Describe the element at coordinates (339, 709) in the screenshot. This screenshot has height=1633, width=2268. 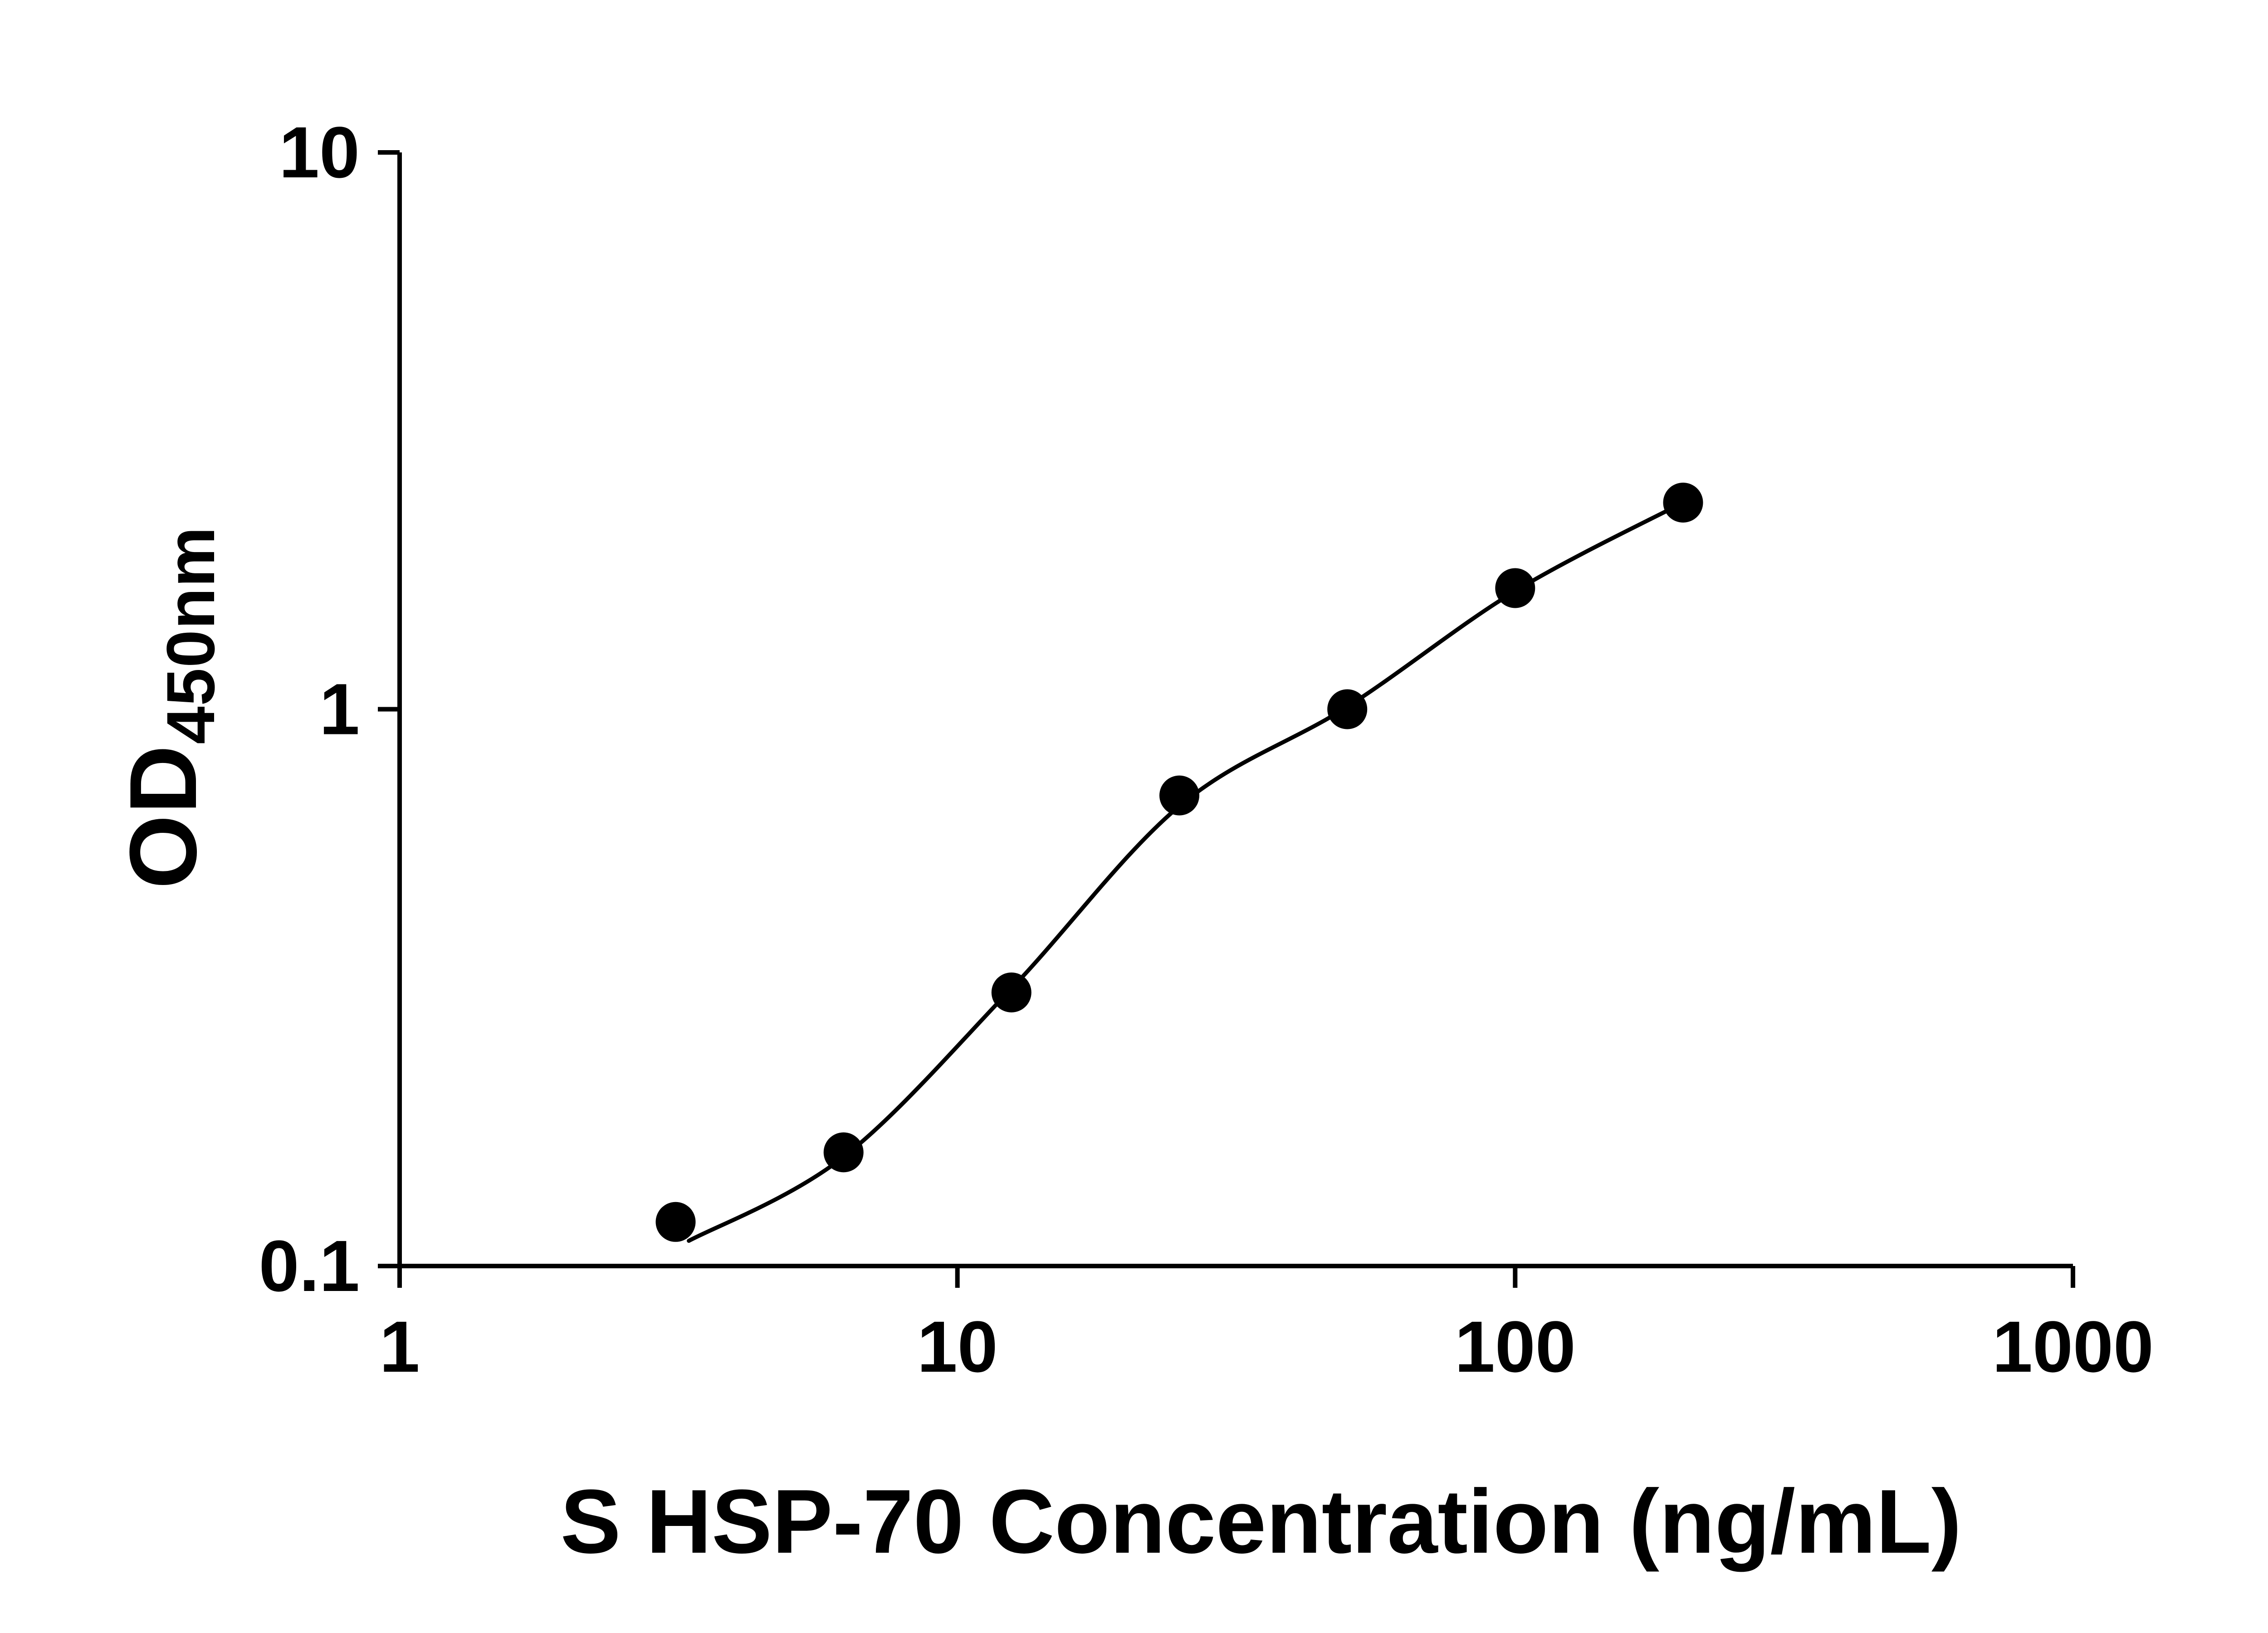
I see `y-tick-label: 1` at that location.